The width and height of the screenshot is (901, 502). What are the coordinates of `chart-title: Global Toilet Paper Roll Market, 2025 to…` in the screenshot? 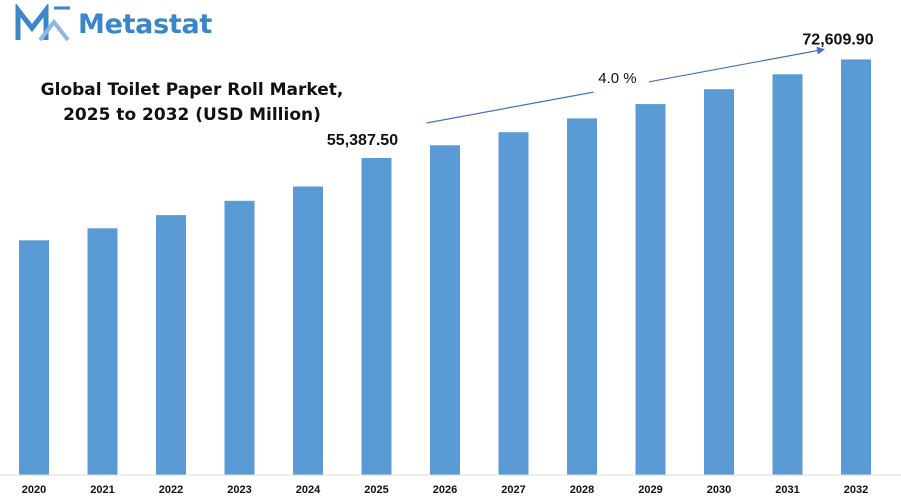 It's located at (192, 103).